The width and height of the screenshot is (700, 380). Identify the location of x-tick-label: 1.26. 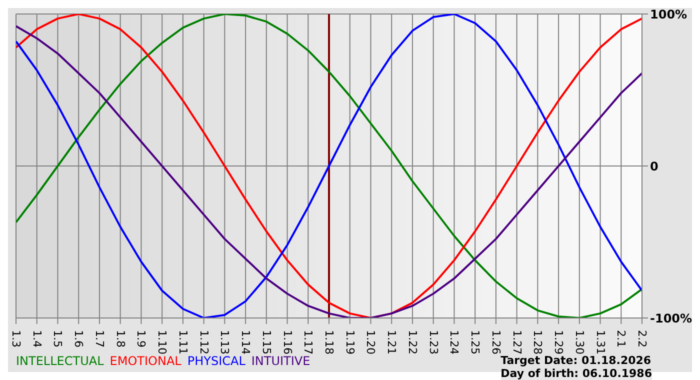
(495, 342).